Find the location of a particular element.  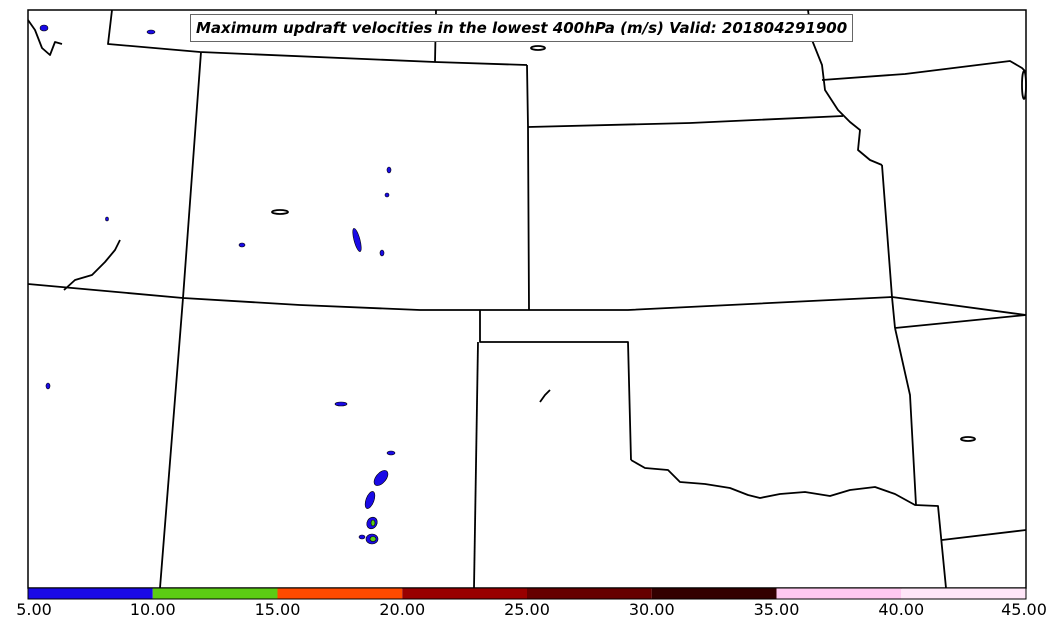

arkansas-border is located at coordinates (960, 321).